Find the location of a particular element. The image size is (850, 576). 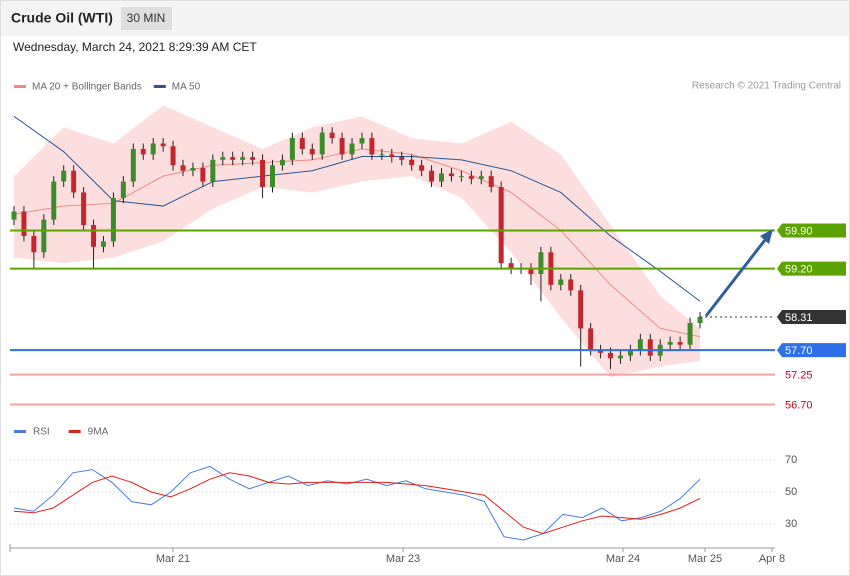

x-tick-label: Mar 21 is located at coordinates (173, 559).